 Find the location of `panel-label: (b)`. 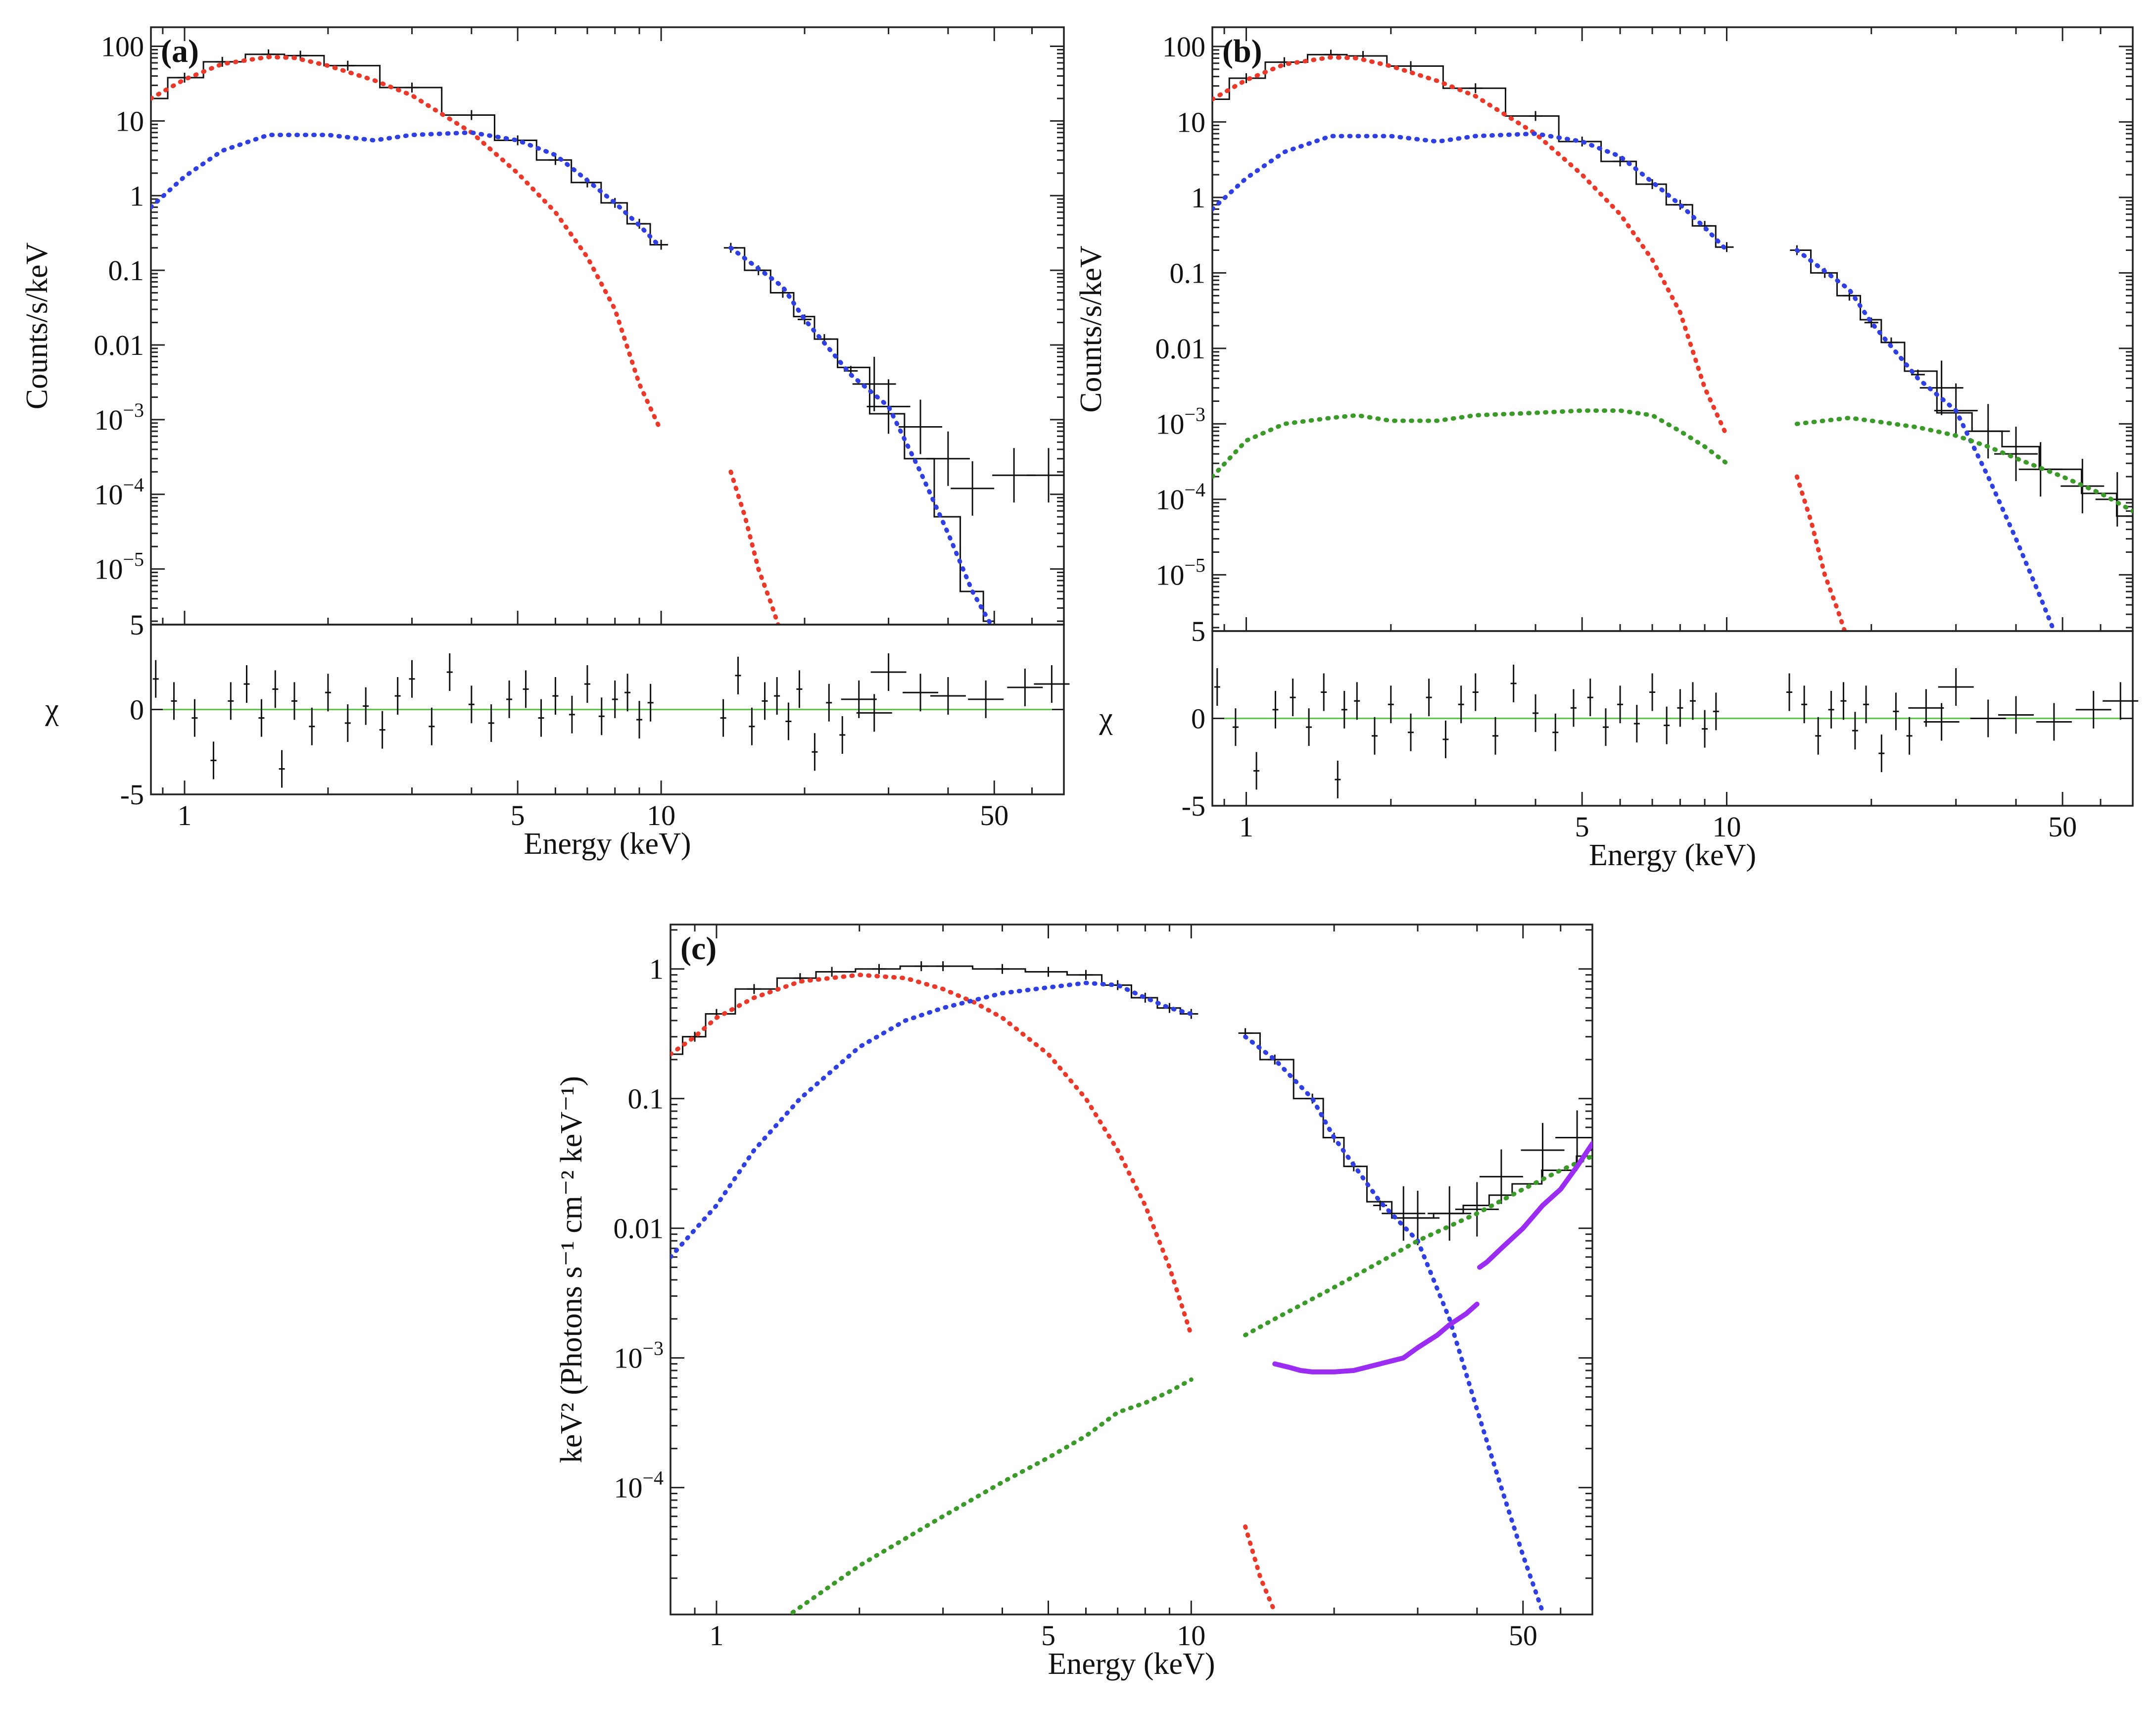

panel-label: (b) is located at coordinates (1242, 51).